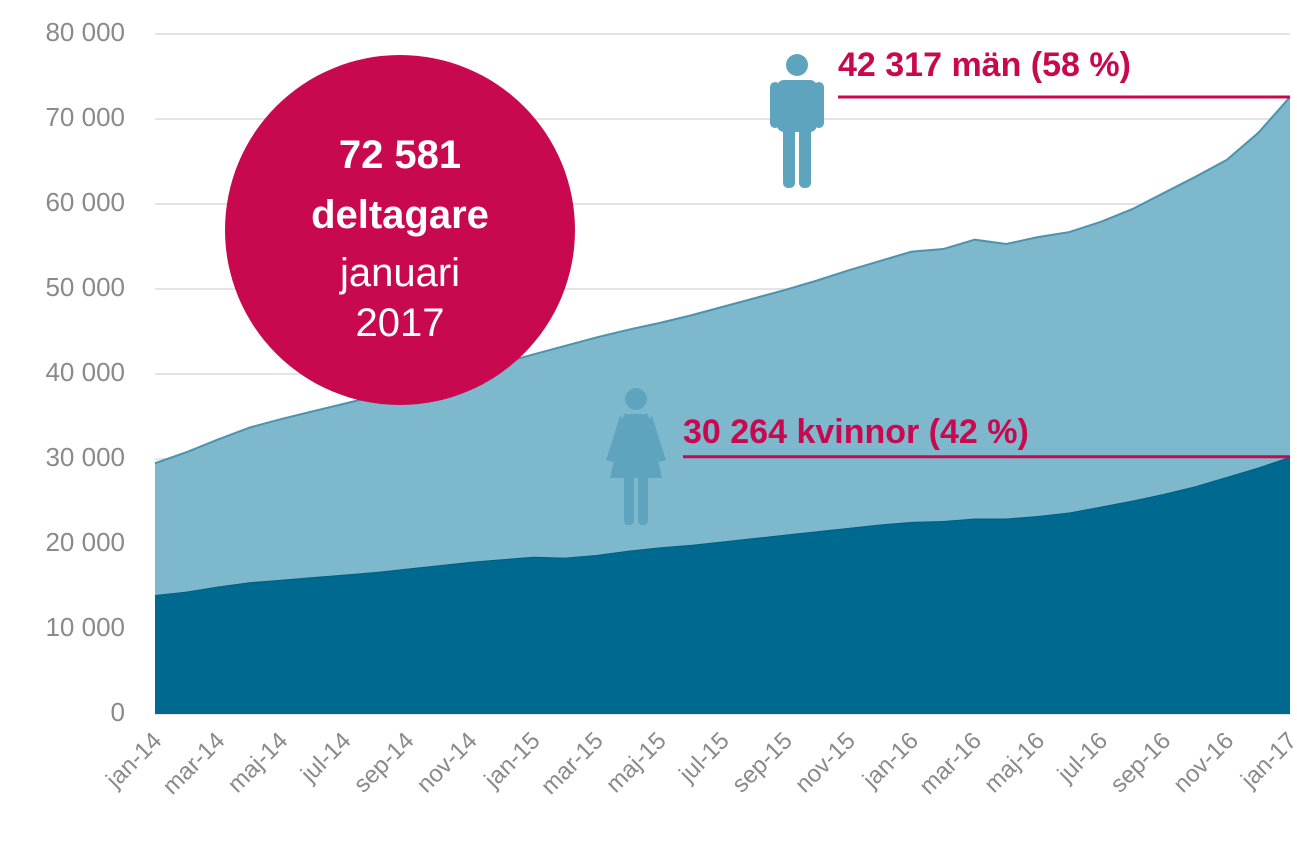  What do you see at coordinates (703, 757) in the screenshot?
I see `x-tick-label: jul-15` at bounding box center [703, 757].